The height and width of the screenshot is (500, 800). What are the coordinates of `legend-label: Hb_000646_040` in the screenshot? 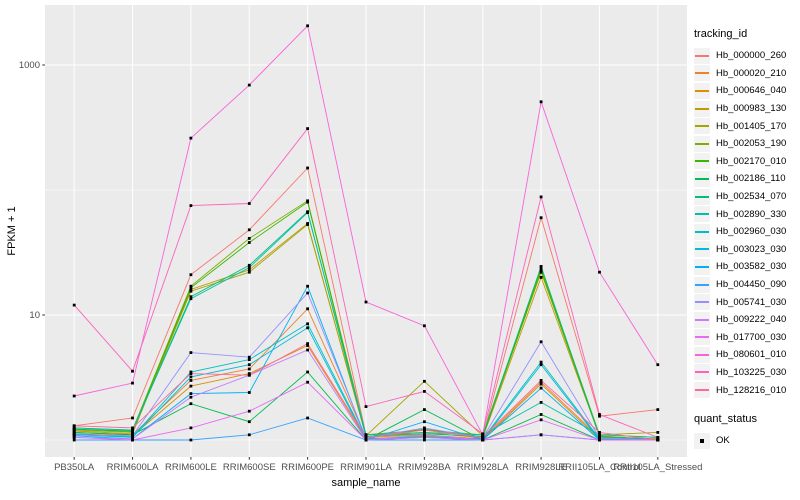 It's located at (751, 91).